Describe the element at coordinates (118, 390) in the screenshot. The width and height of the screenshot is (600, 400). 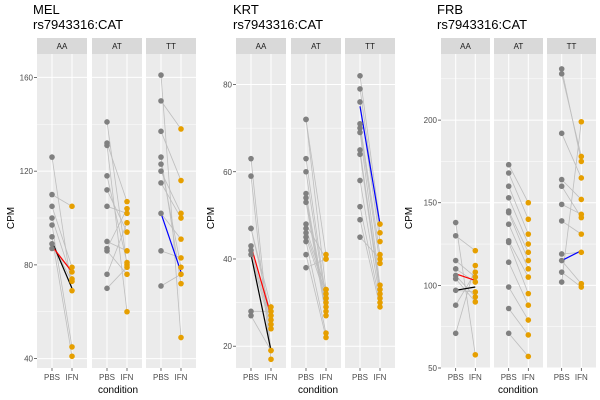
I see `x-axis-label: condition` at that location.